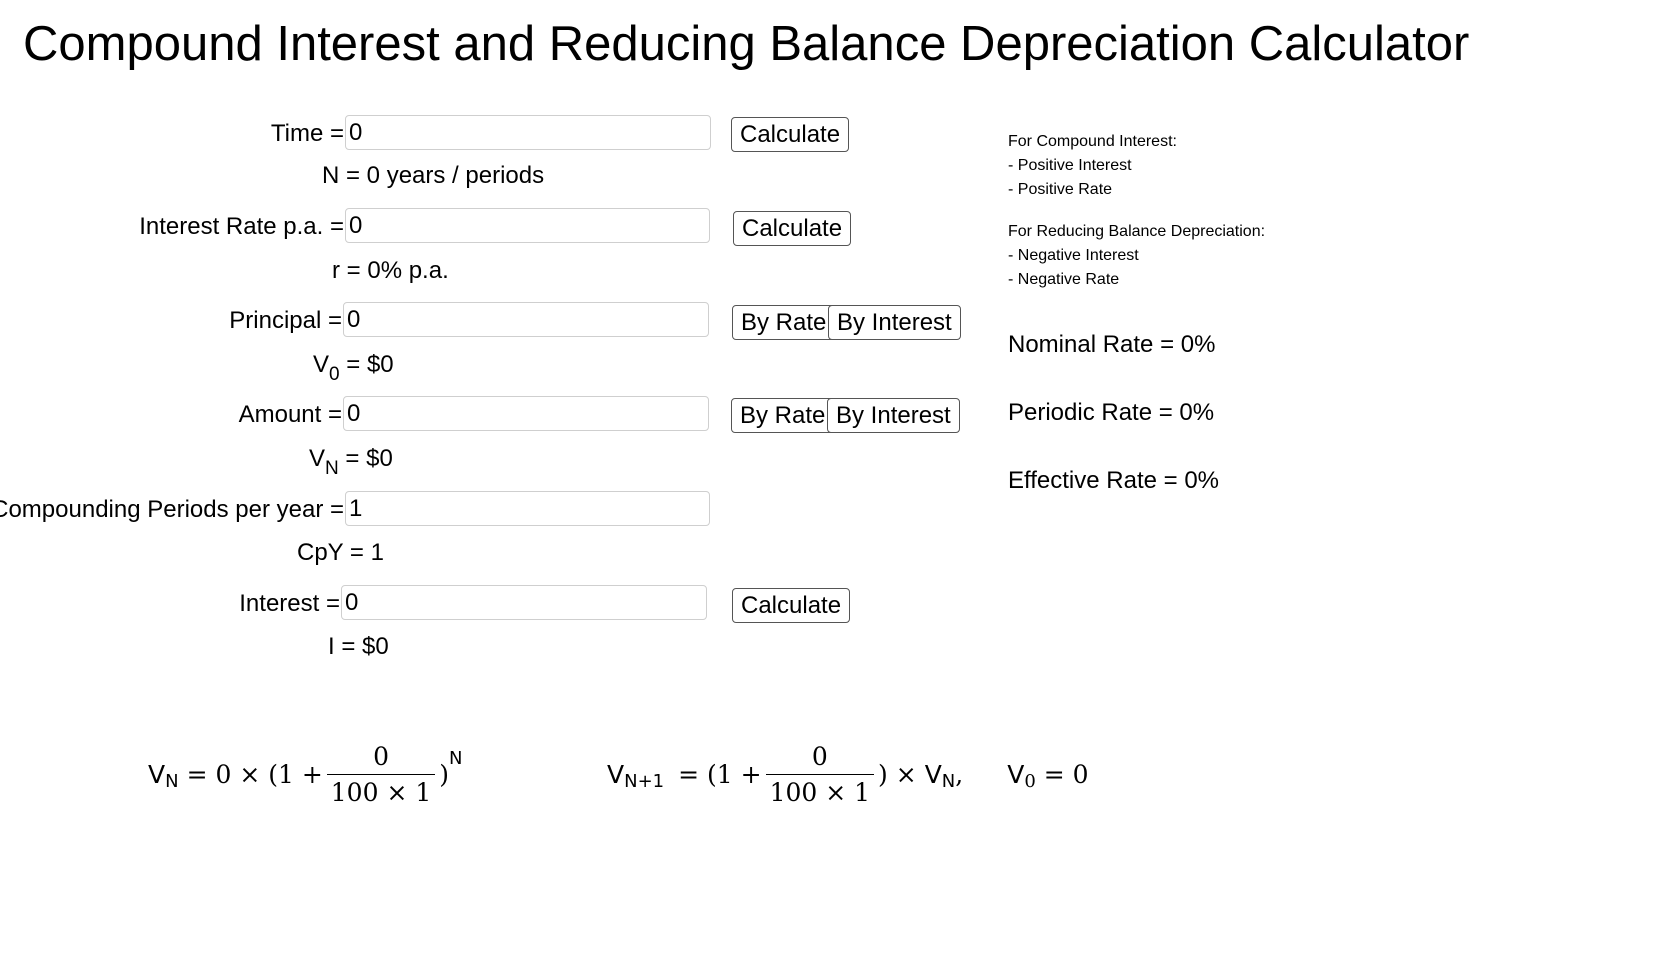  Describe the element at coordinates (1112, 344) in the screenshot. I see `nominal-rate: Nominal Rate = 0%` at that location.